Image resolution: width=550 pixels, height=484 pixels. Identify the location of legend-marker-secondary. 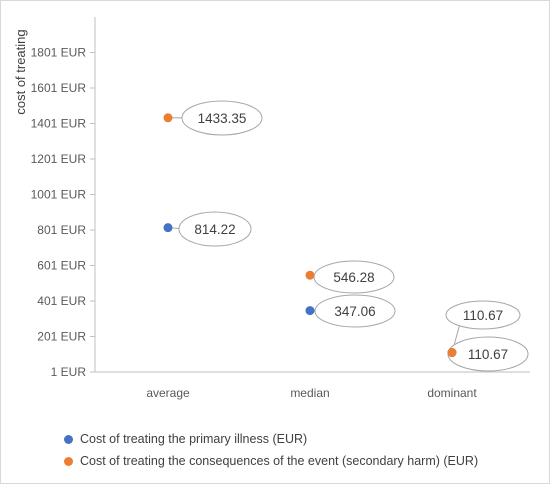
(68, 461).